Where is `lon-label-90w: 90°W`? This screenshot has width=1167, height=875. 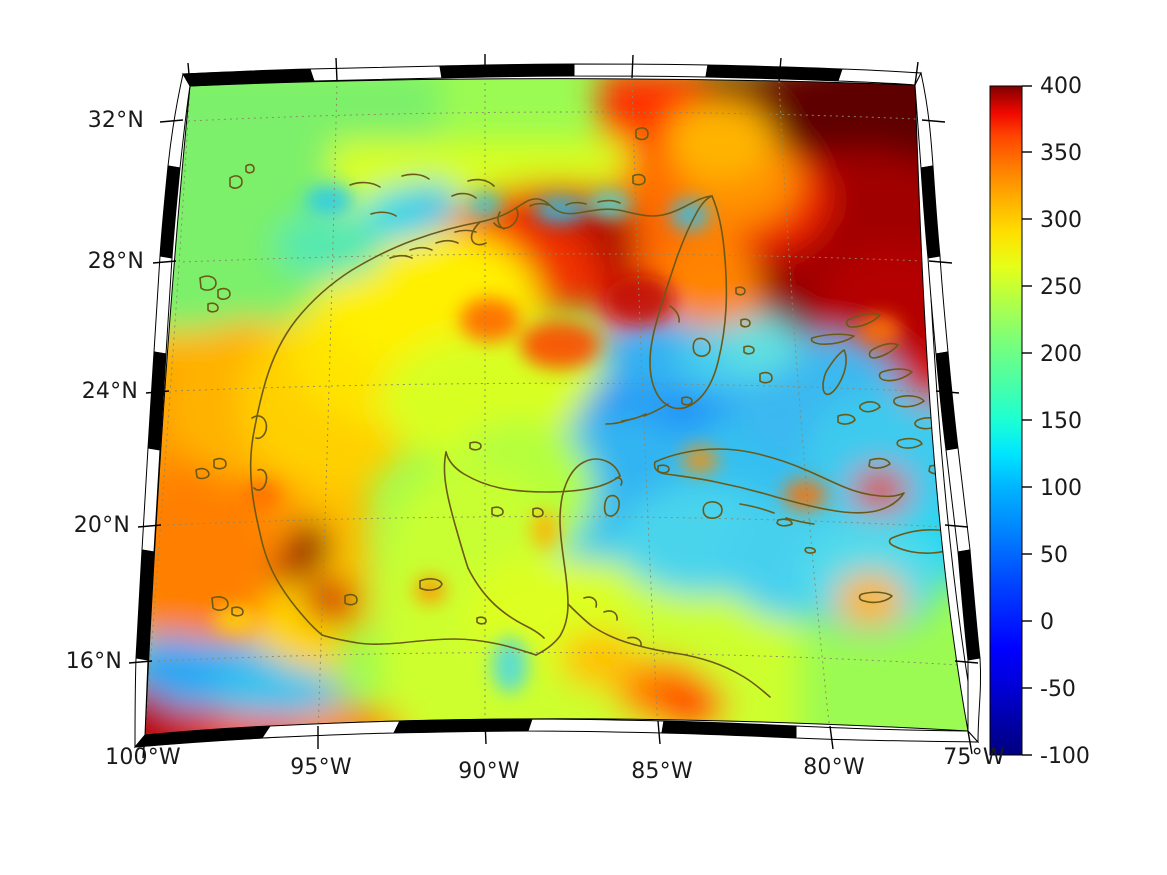 lon-label-90w: 90°W is located at coordinates (489, 771).